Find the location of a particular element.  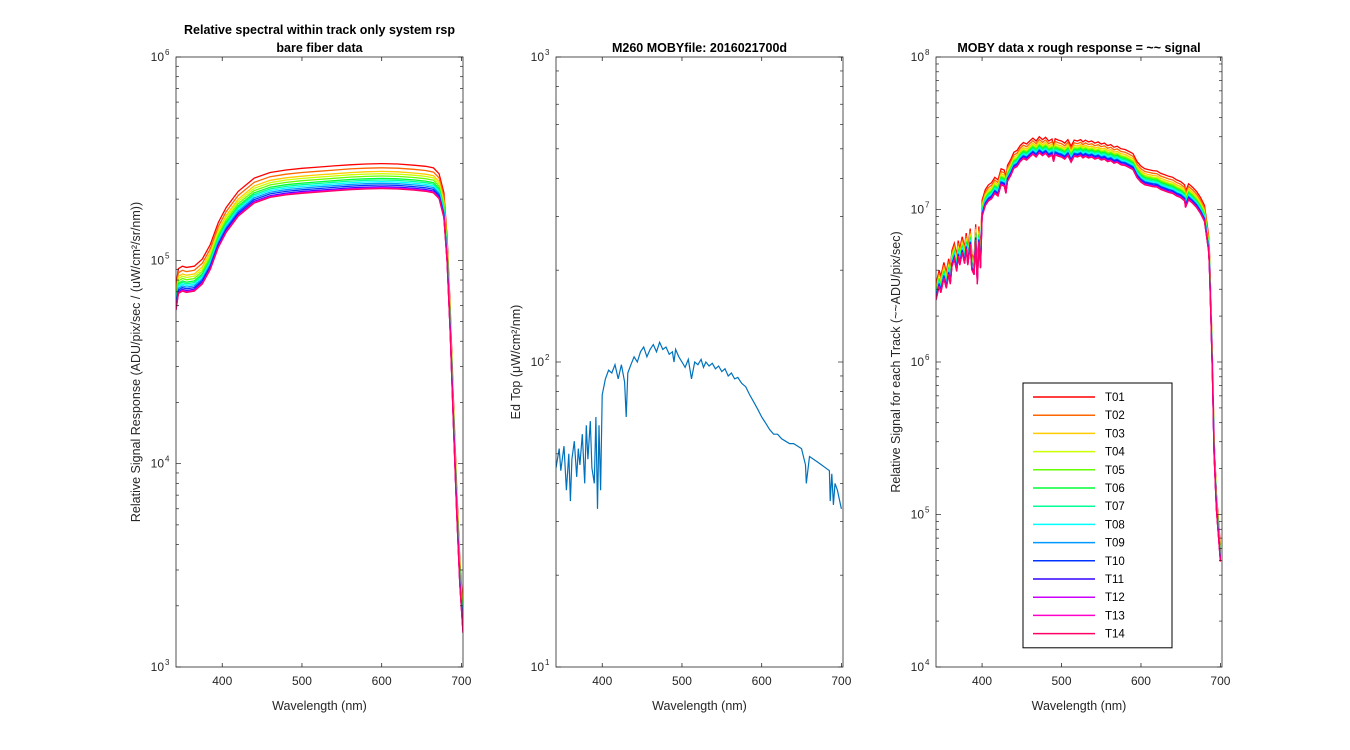

legend-label-t09: T09 is located at coordinates (1115, 544).